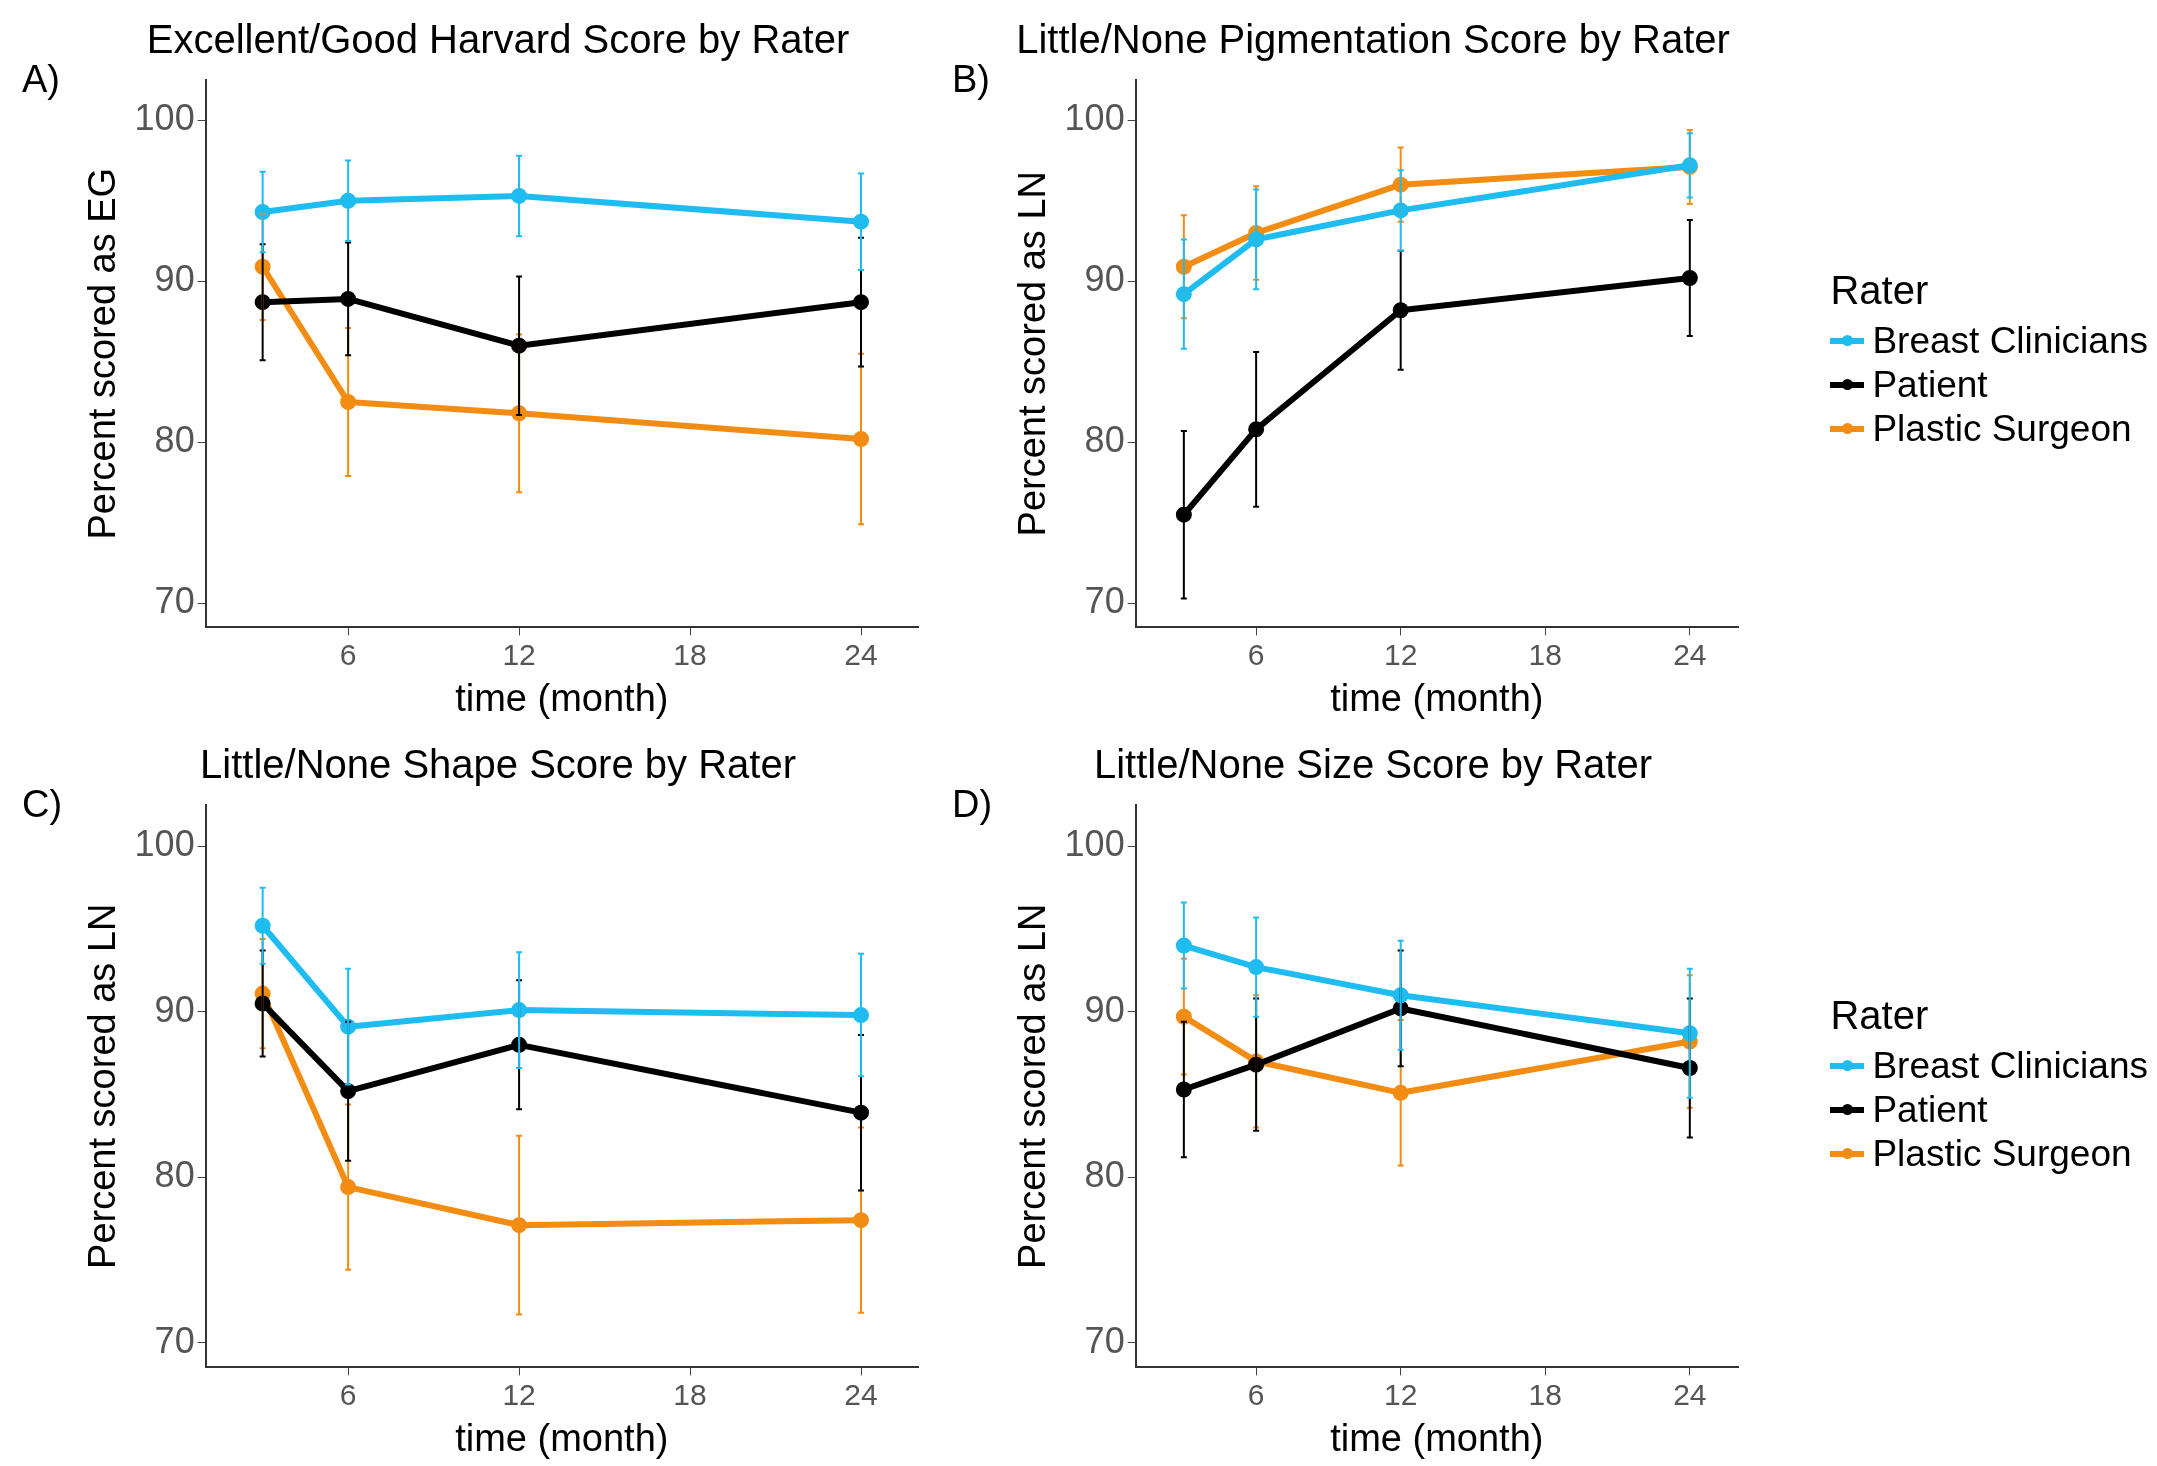 This screenshot has height=1466, width=2157. Describe the element at coordinates (1373, 39) in the screenshot. I see `chart-title: Little/None Pigmentation Score by Rater` at that location.